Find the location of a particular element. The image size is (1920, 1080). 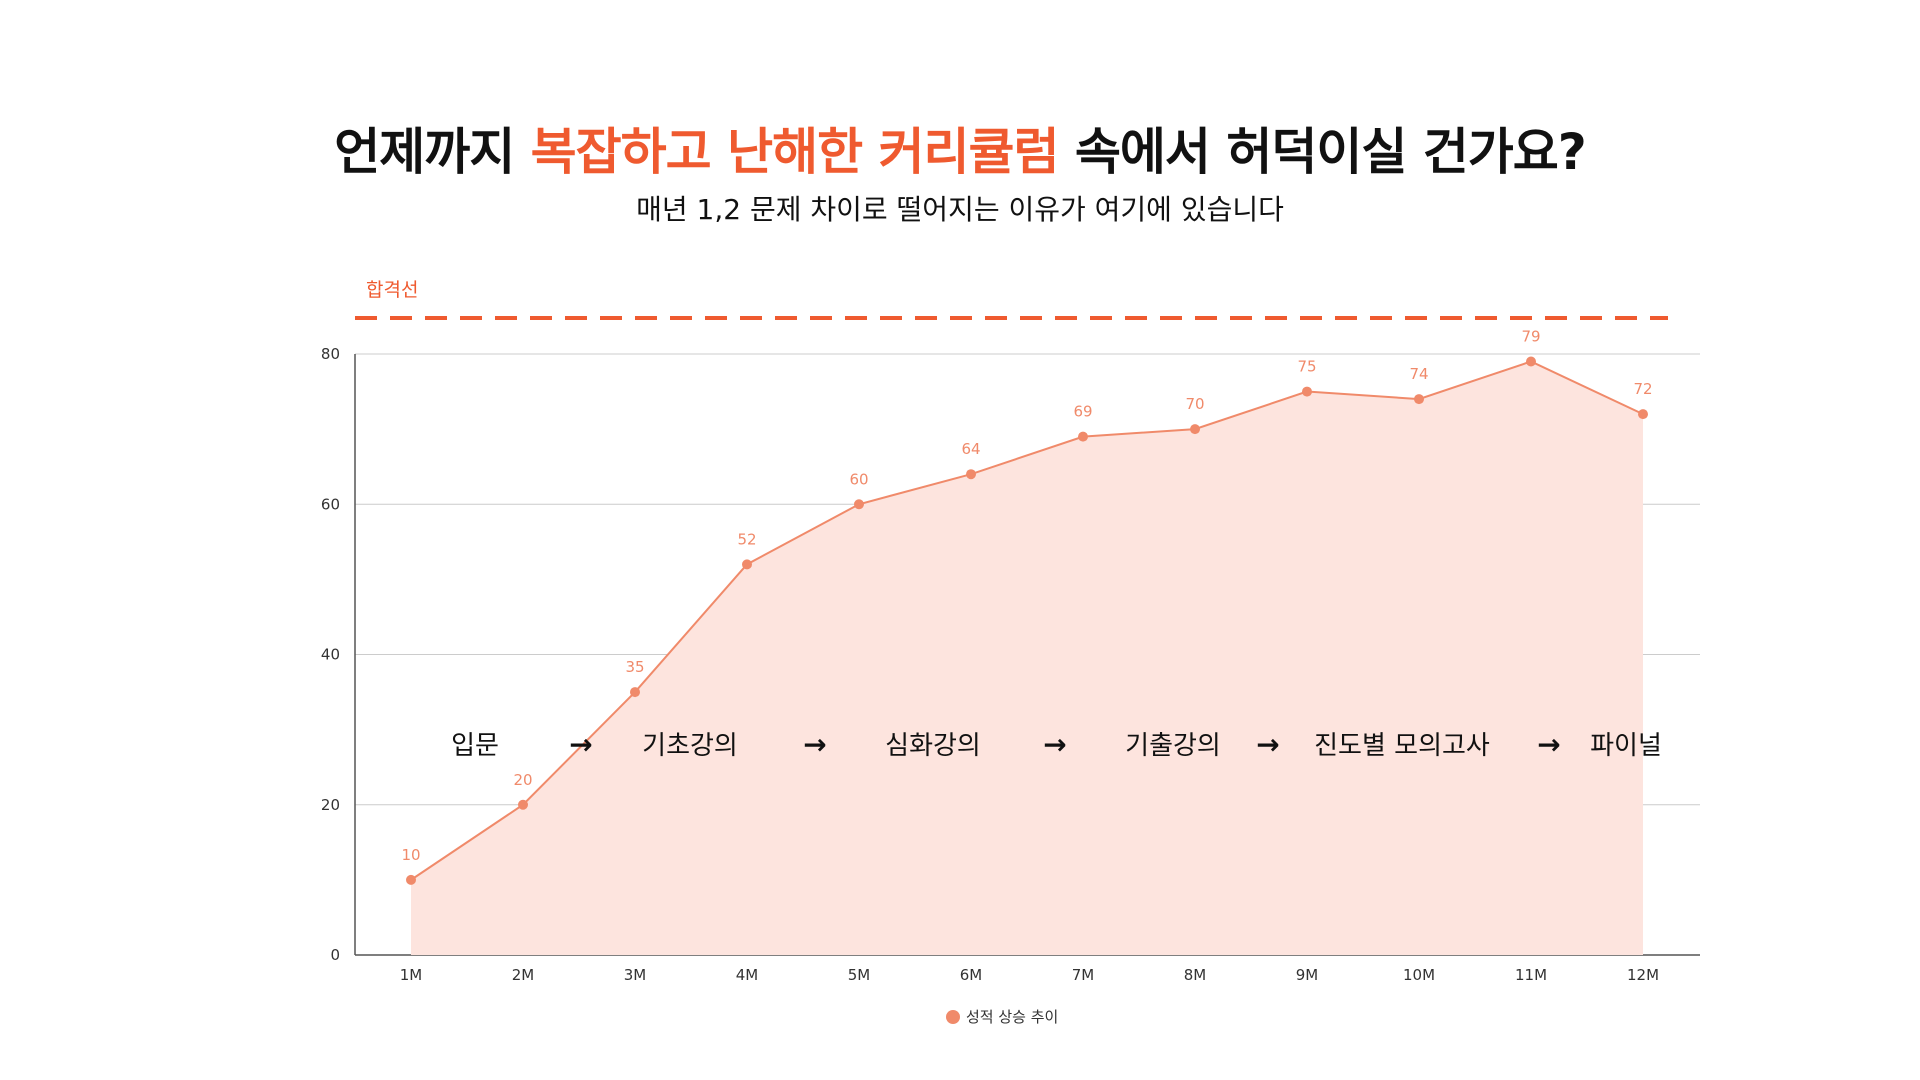

x-tick-label: 6M is located at coordinates (971, 975).